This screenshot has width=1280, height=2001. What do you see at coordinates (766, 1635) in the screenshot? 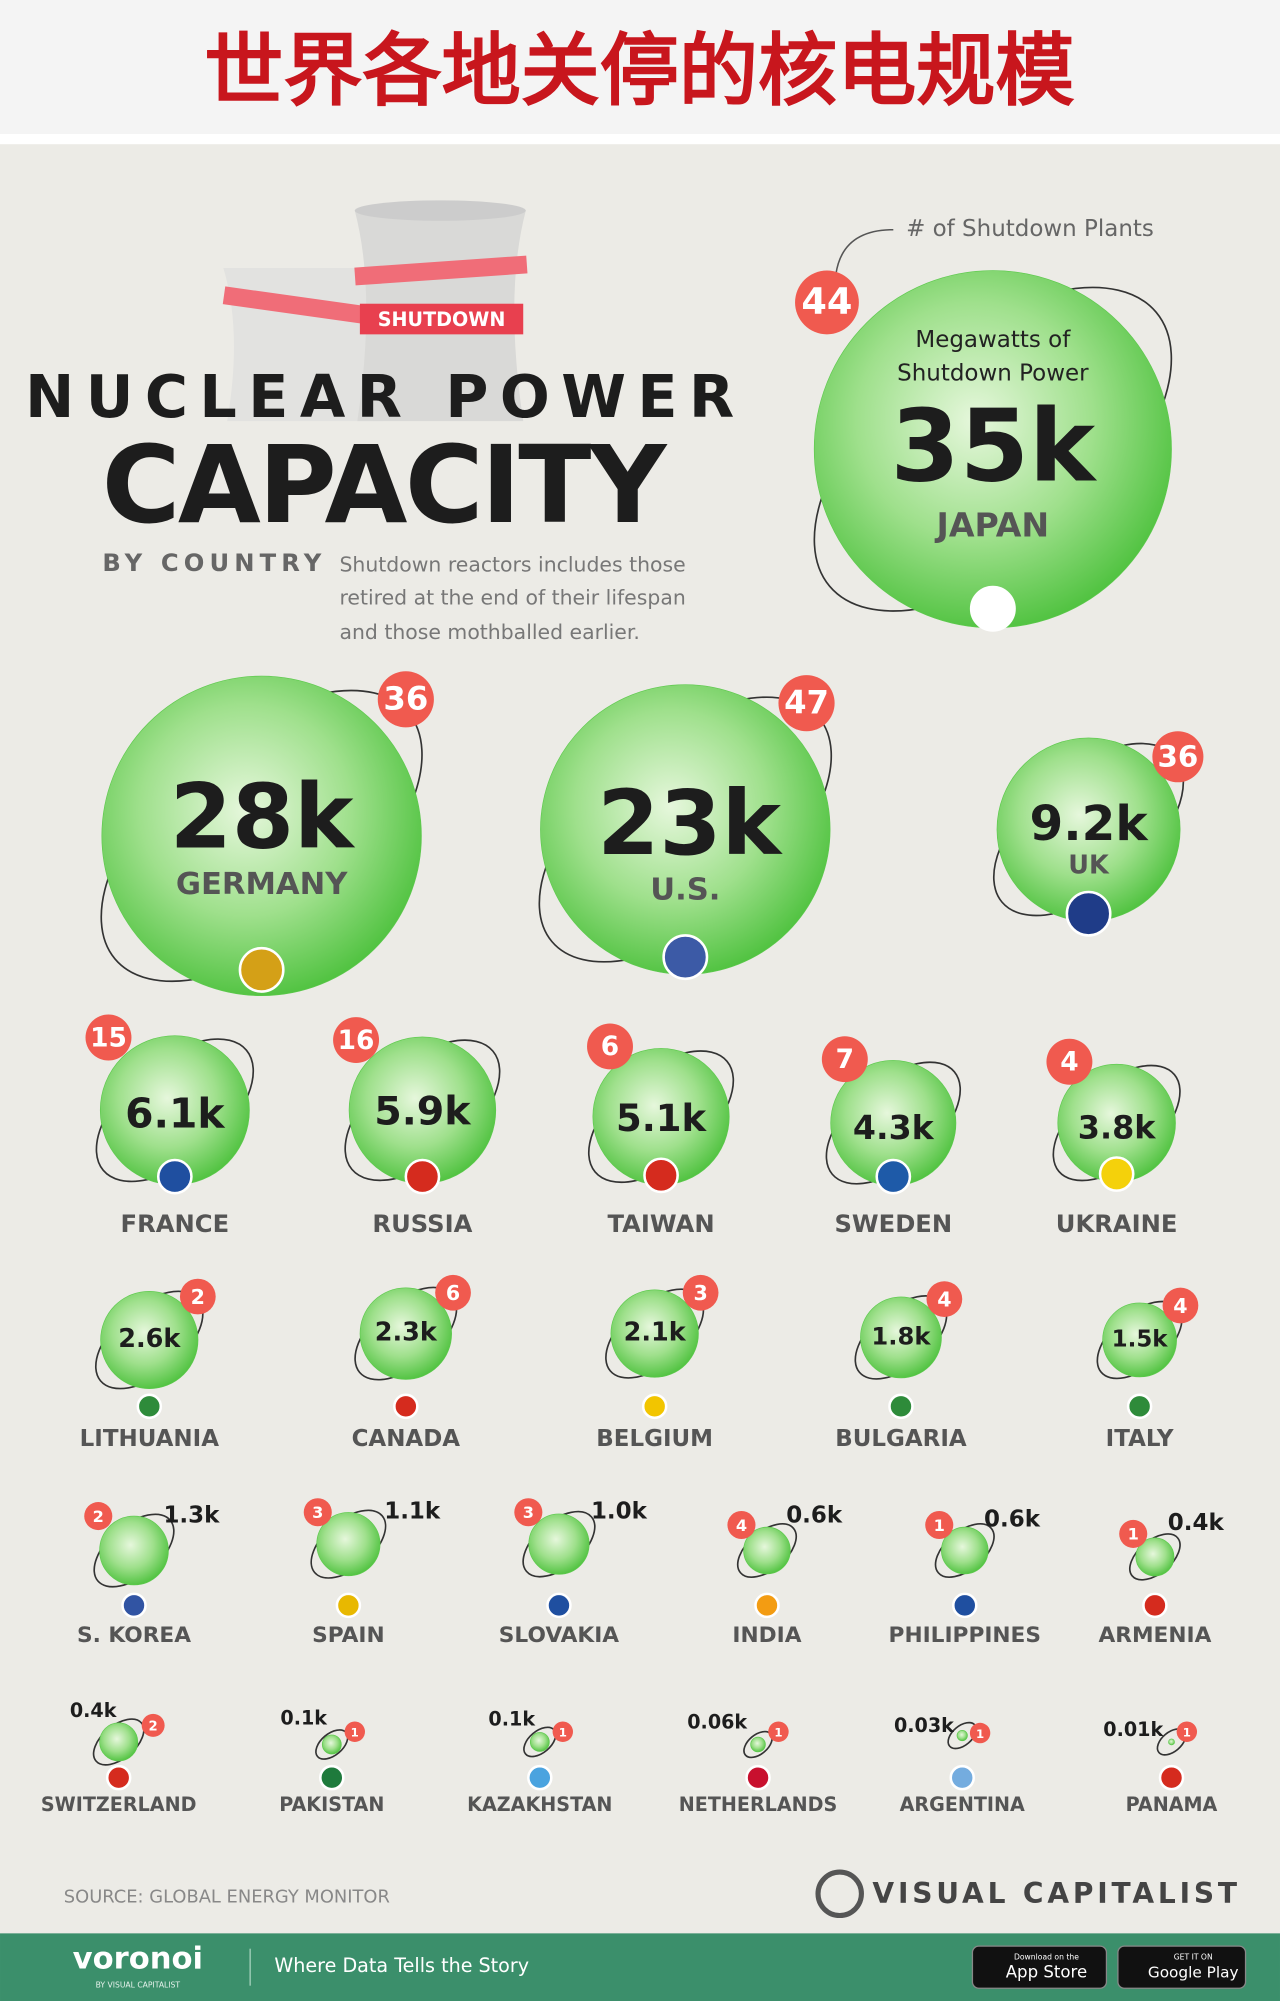
I see `country-label: INDIA` at bounding box center [766, 1635].